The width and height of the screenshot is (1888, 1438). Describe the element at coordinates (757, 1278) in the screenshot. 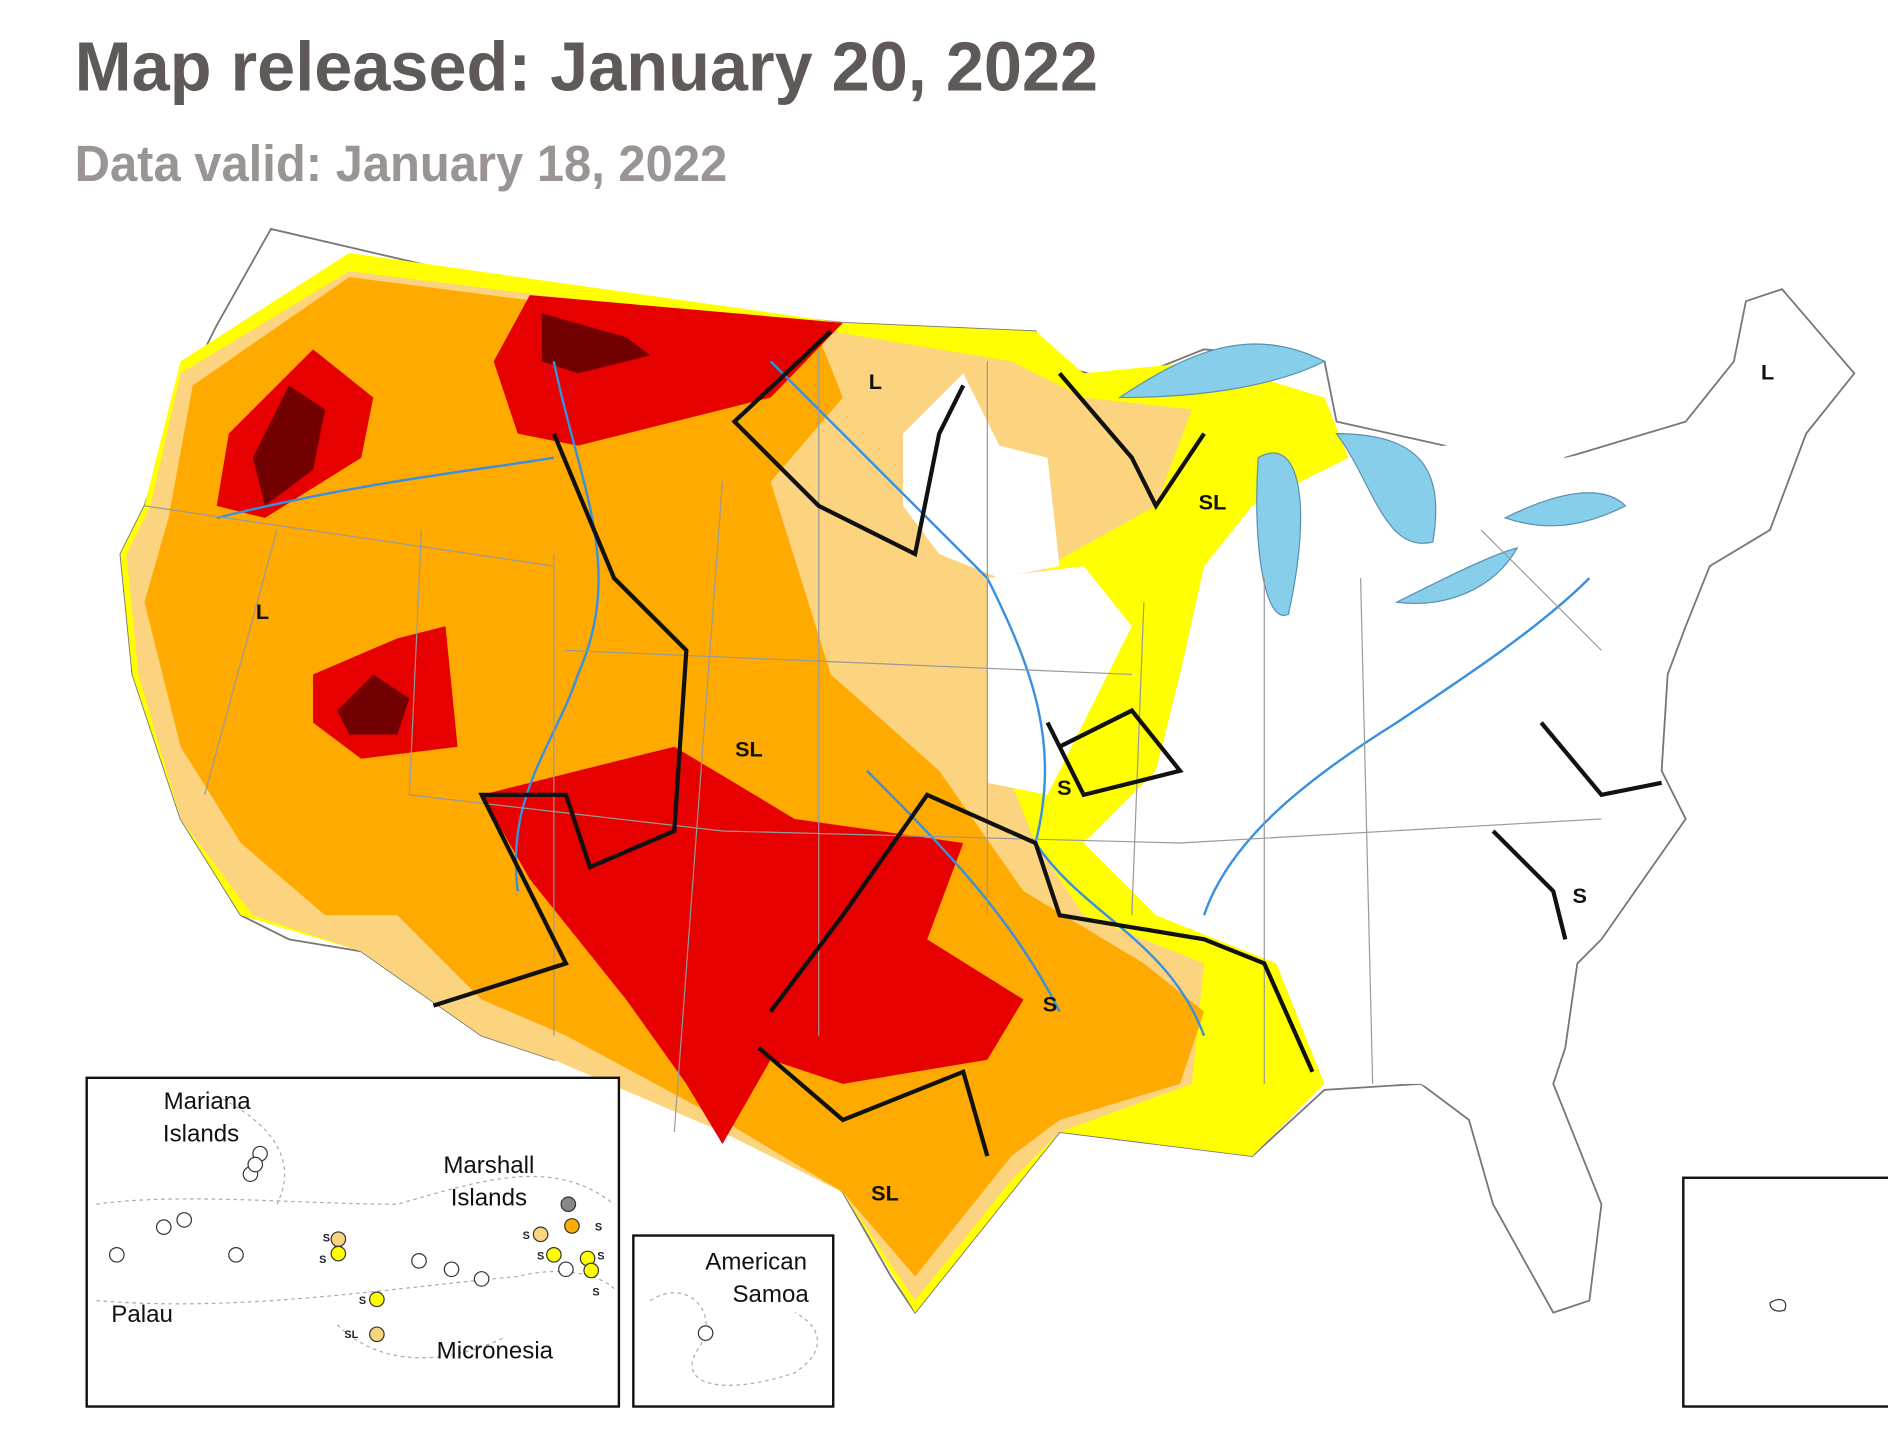

I see `inset-label: American Samoa` at that location.